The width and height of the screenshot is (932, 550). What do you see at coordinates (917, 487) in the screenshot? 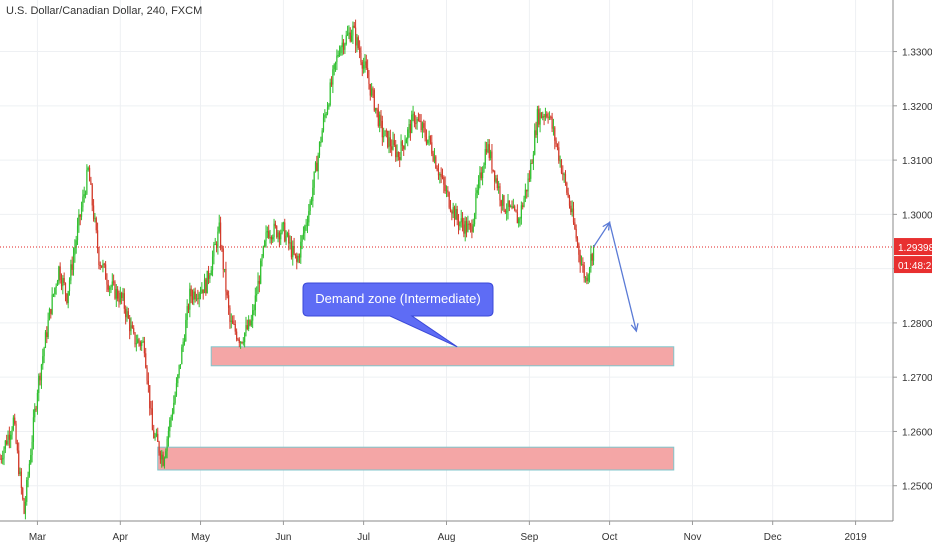
I see `price-tick-label: 1.25000` at bounding box center [917, 487].